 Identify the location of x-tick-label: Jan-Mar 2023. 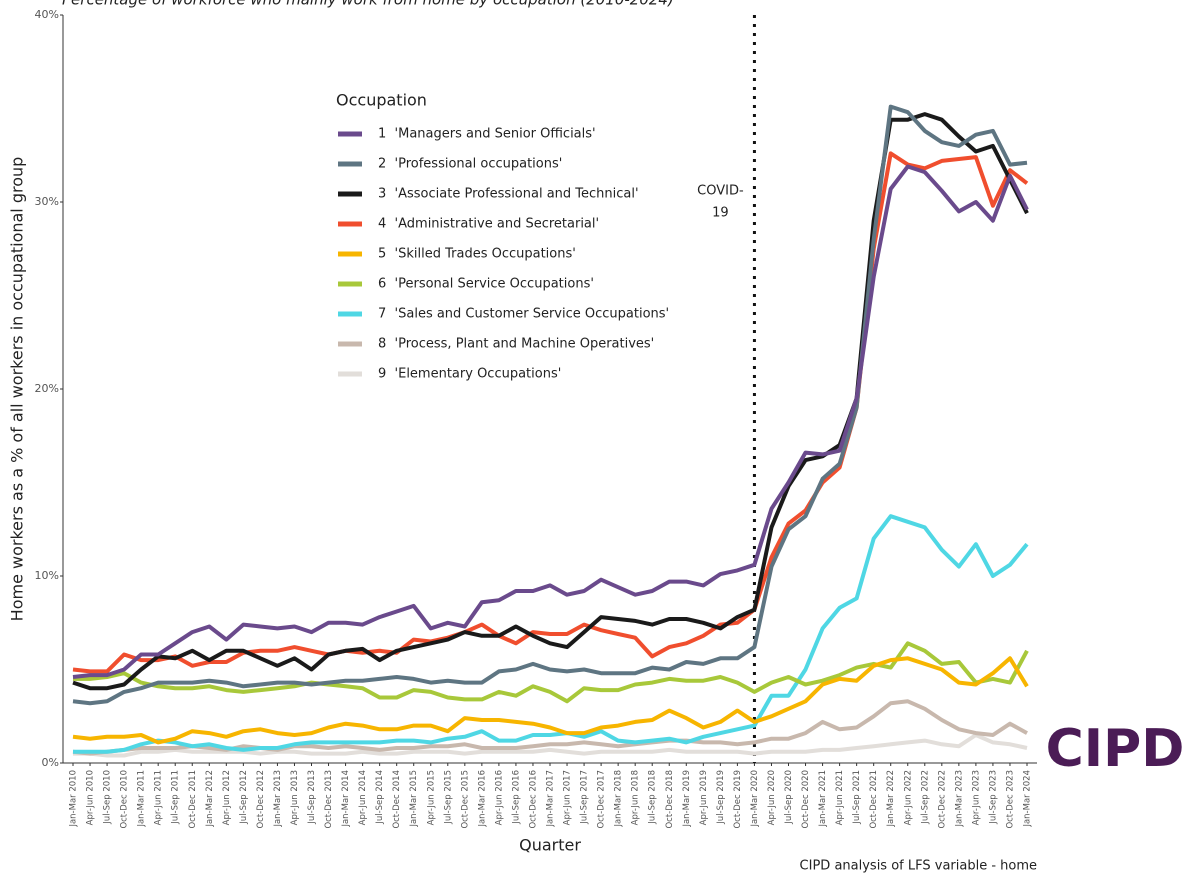
(959, 799).